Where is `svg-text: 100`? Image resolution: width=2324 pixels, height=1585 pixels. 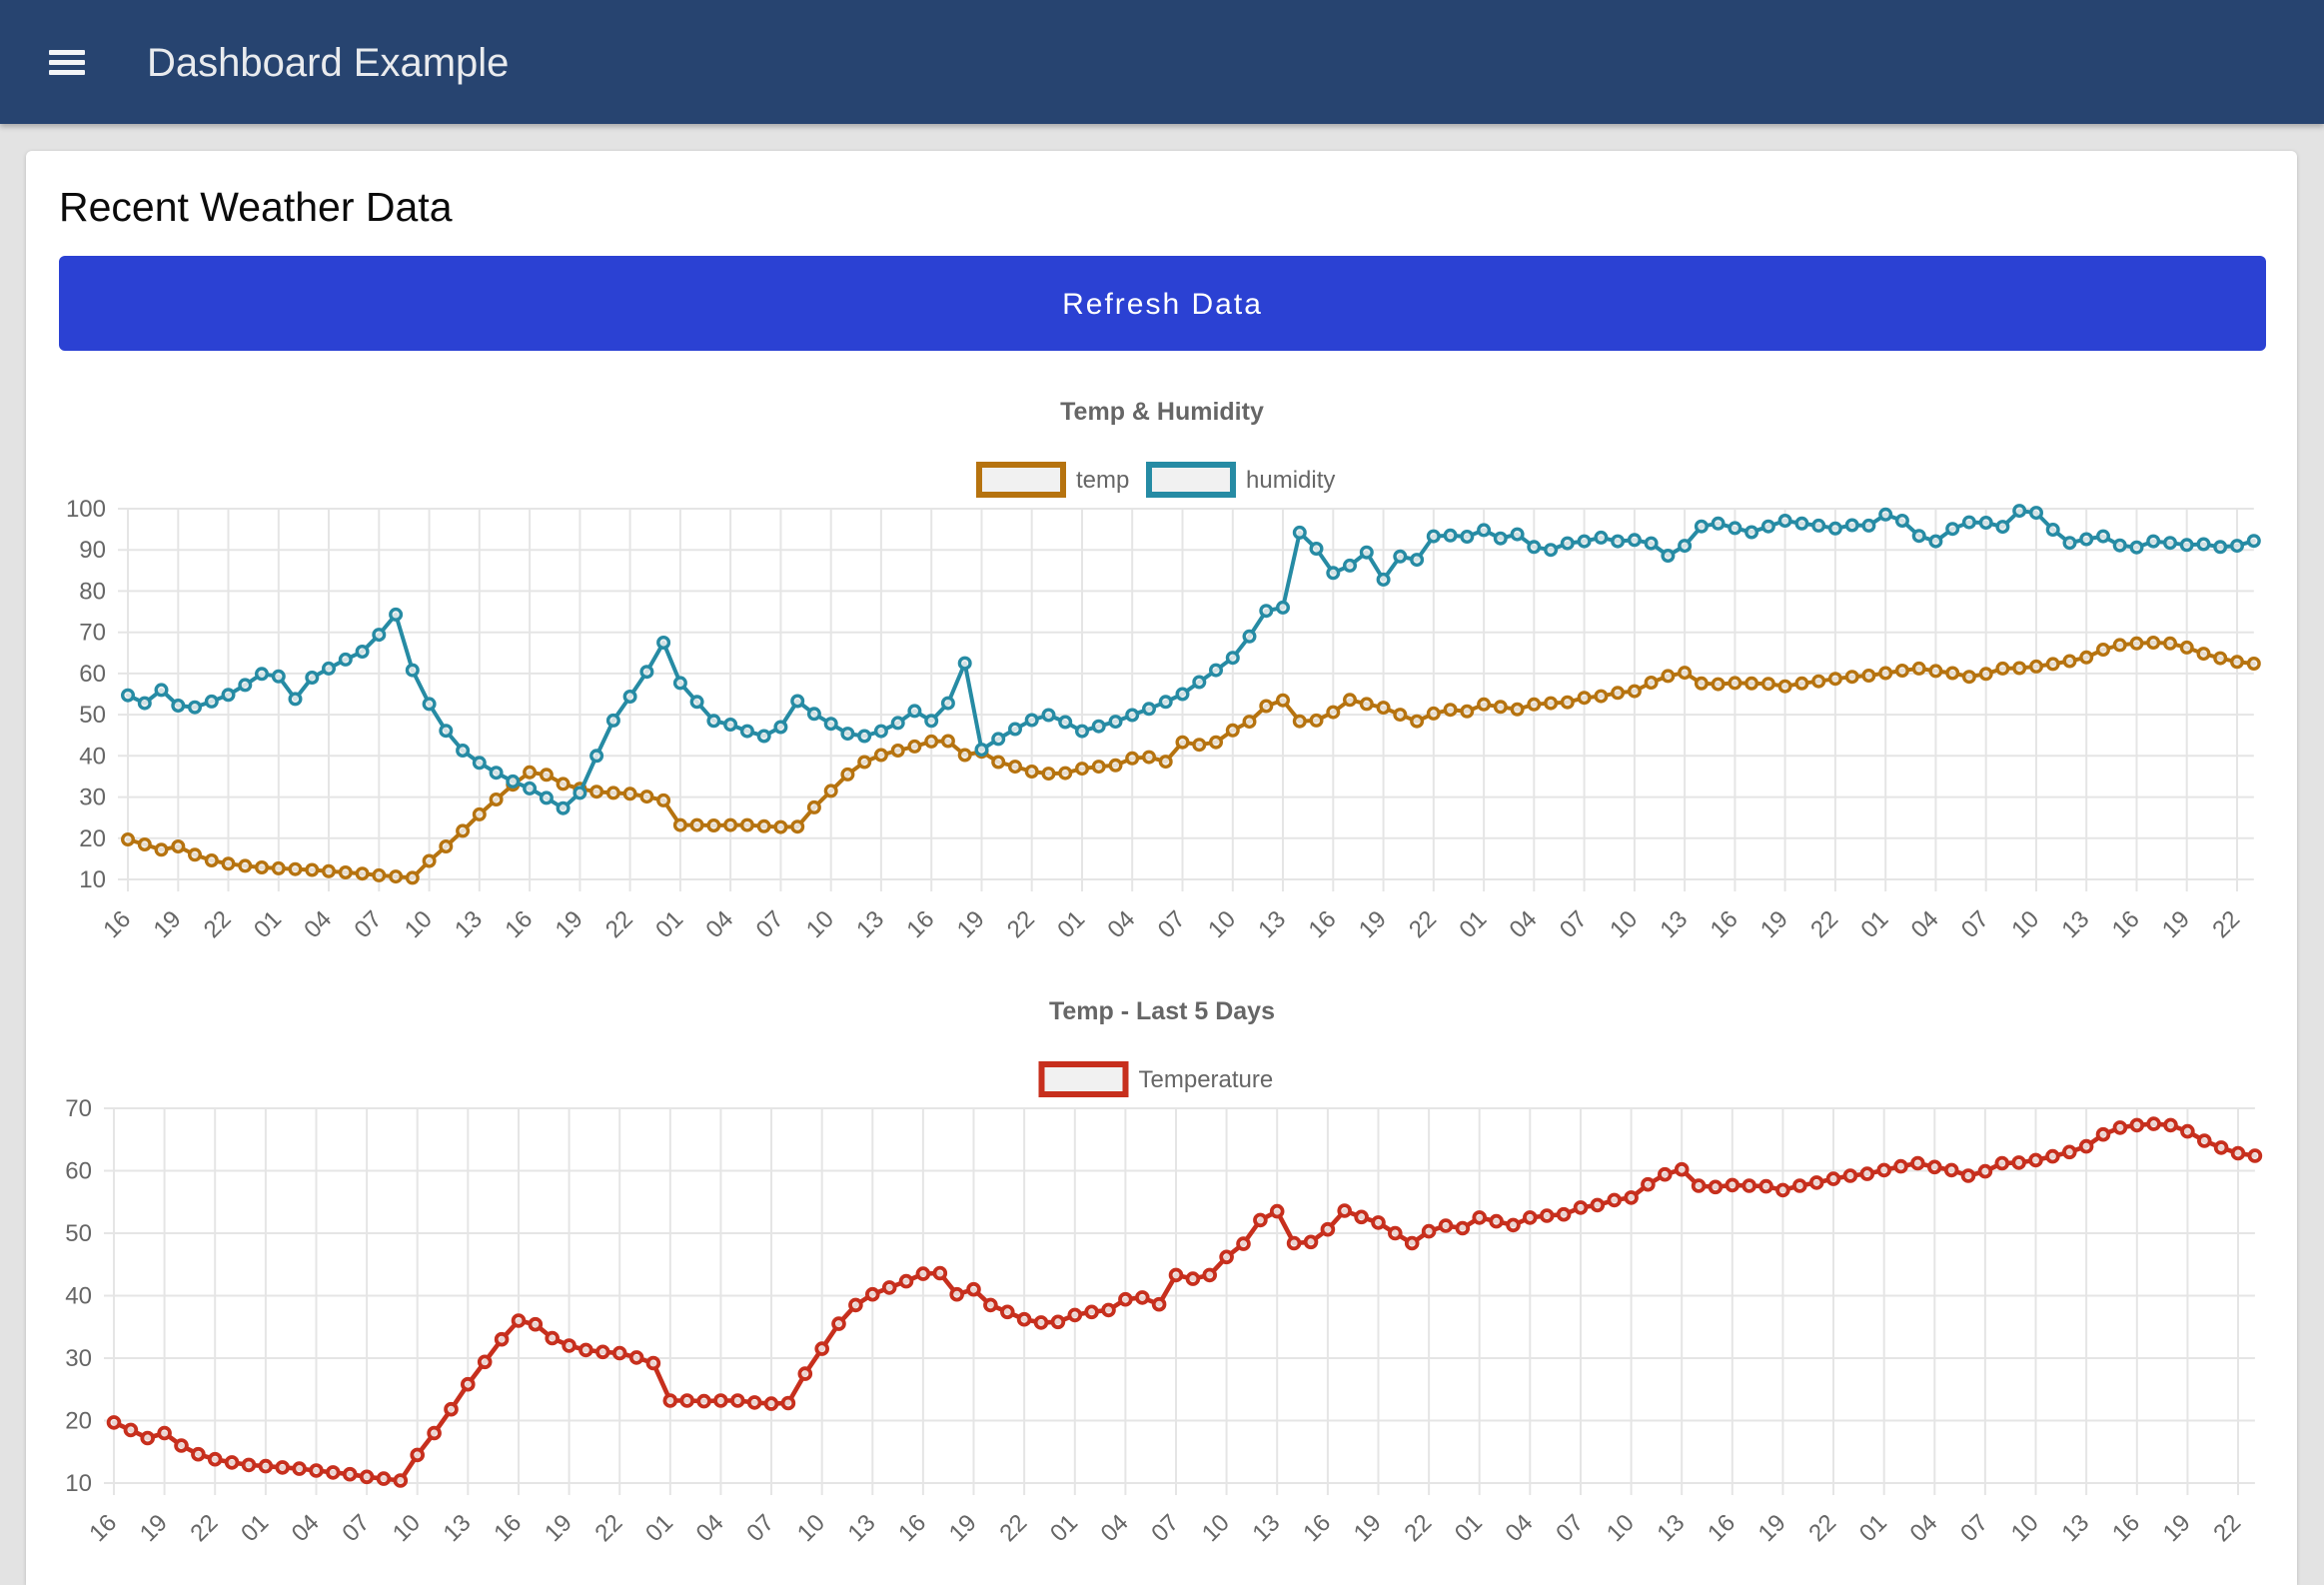 svg-text: 100 is located at coordinates (86, 509).